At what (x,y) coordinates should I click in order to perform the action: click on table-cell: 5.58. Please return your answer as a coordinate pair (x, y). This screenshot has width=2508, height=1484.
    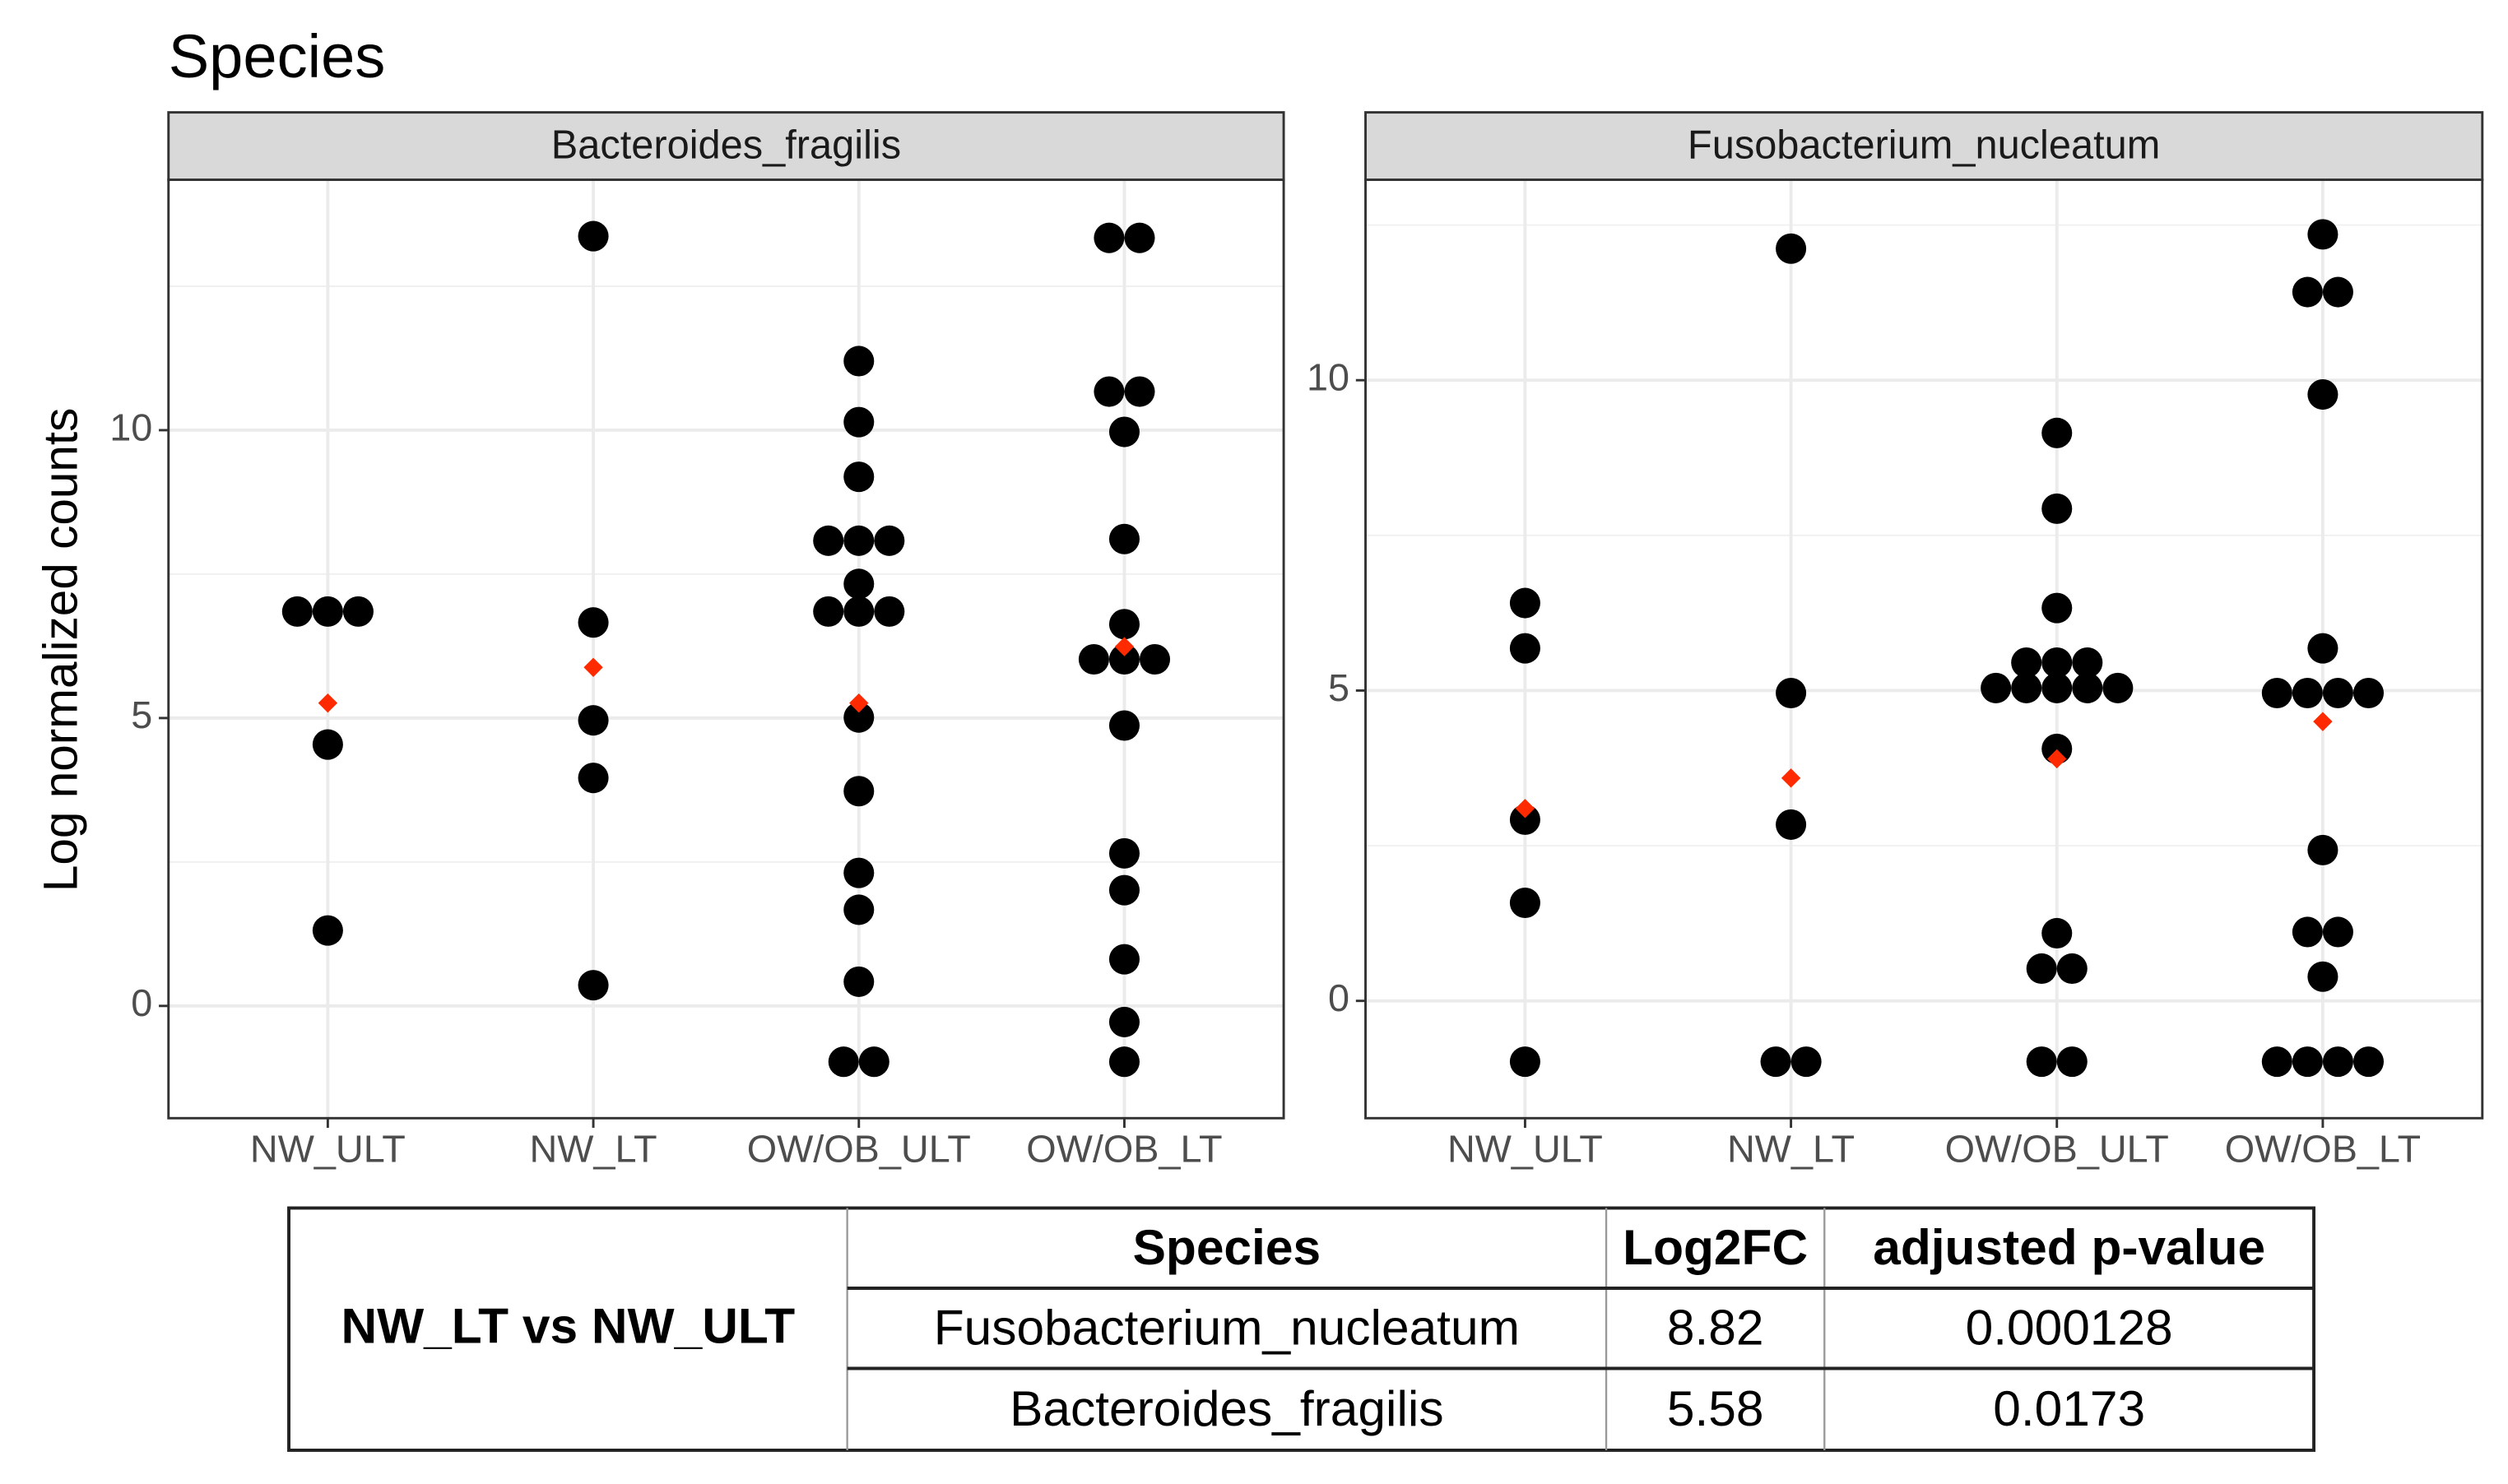
    Looking at the image, I should click on (1715, 1408).